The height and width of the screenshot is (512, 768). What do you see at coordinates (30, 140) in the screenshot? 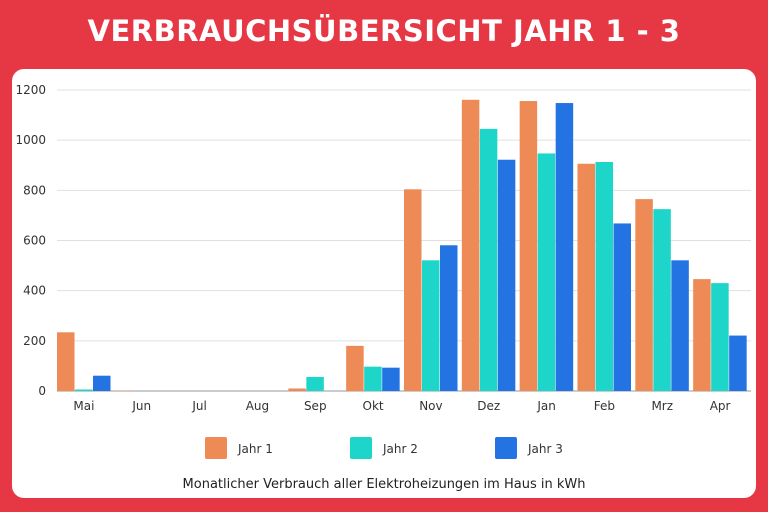
I see `y-tick-label: 1000` at bounding box center [30, 140].